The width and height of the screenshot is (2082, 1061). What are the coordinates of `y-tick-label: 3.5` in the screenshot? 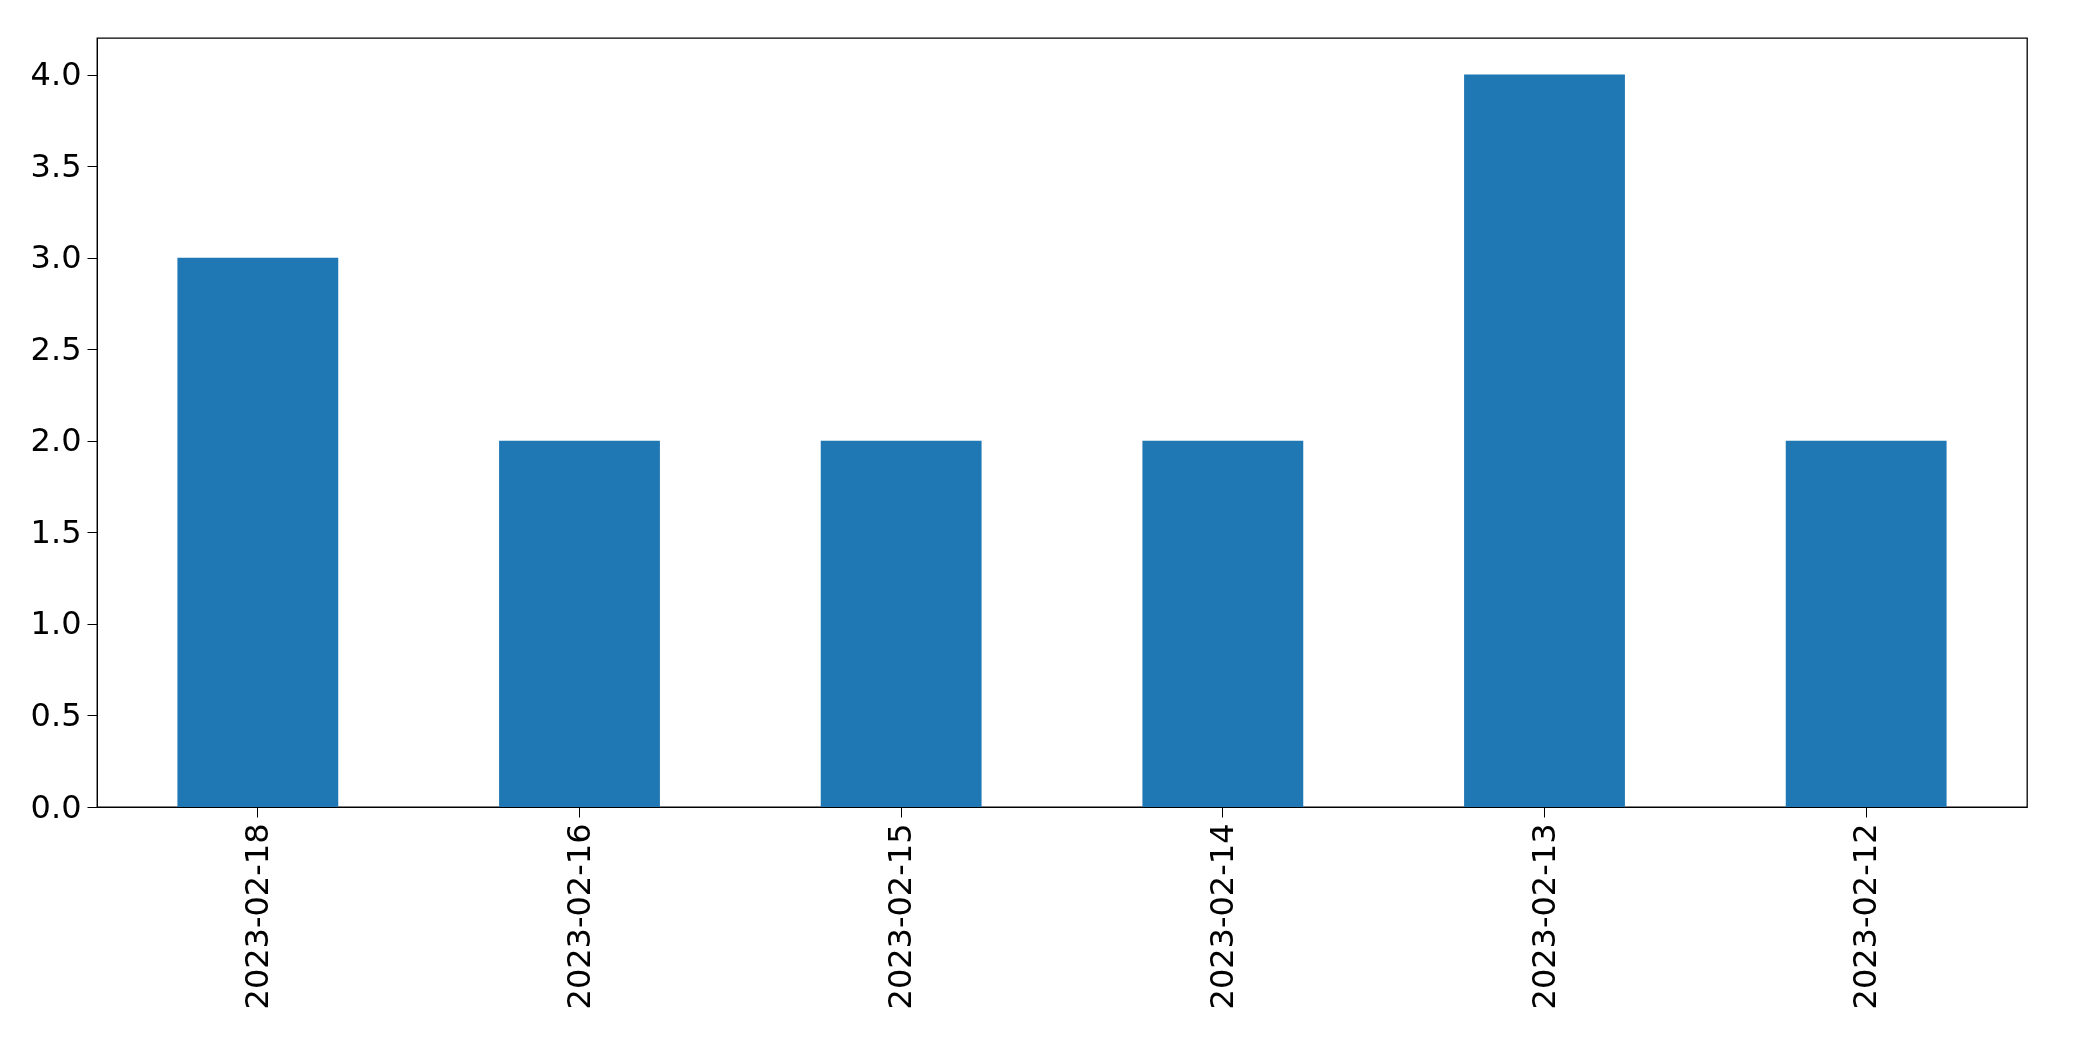 It's located at (56, 165).